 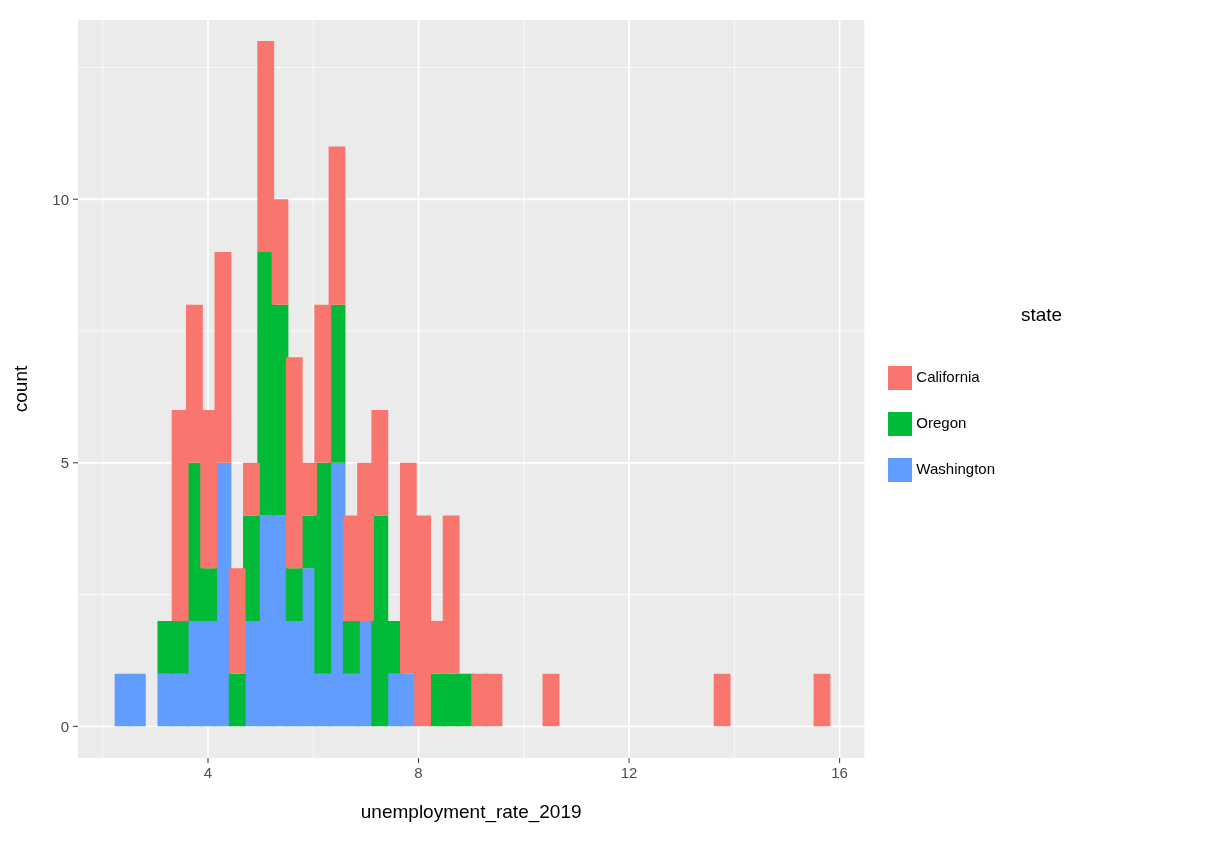 I want to click on legend-label: California, so click(x=948, y=376).